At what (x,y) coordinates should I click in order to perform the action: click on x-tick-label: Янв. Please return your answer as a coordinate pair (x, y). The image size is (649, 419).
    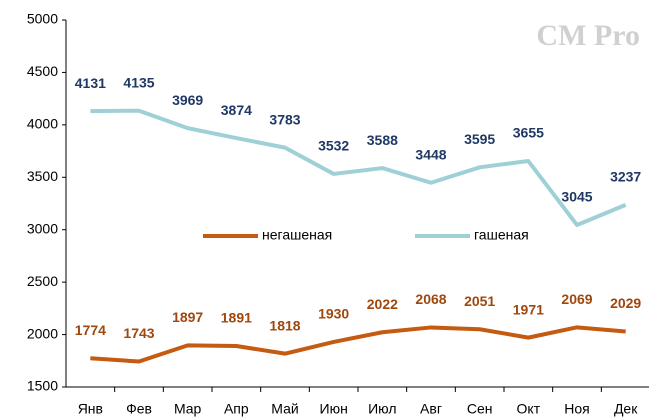
    Looking at the image, I should click on (90, 409).